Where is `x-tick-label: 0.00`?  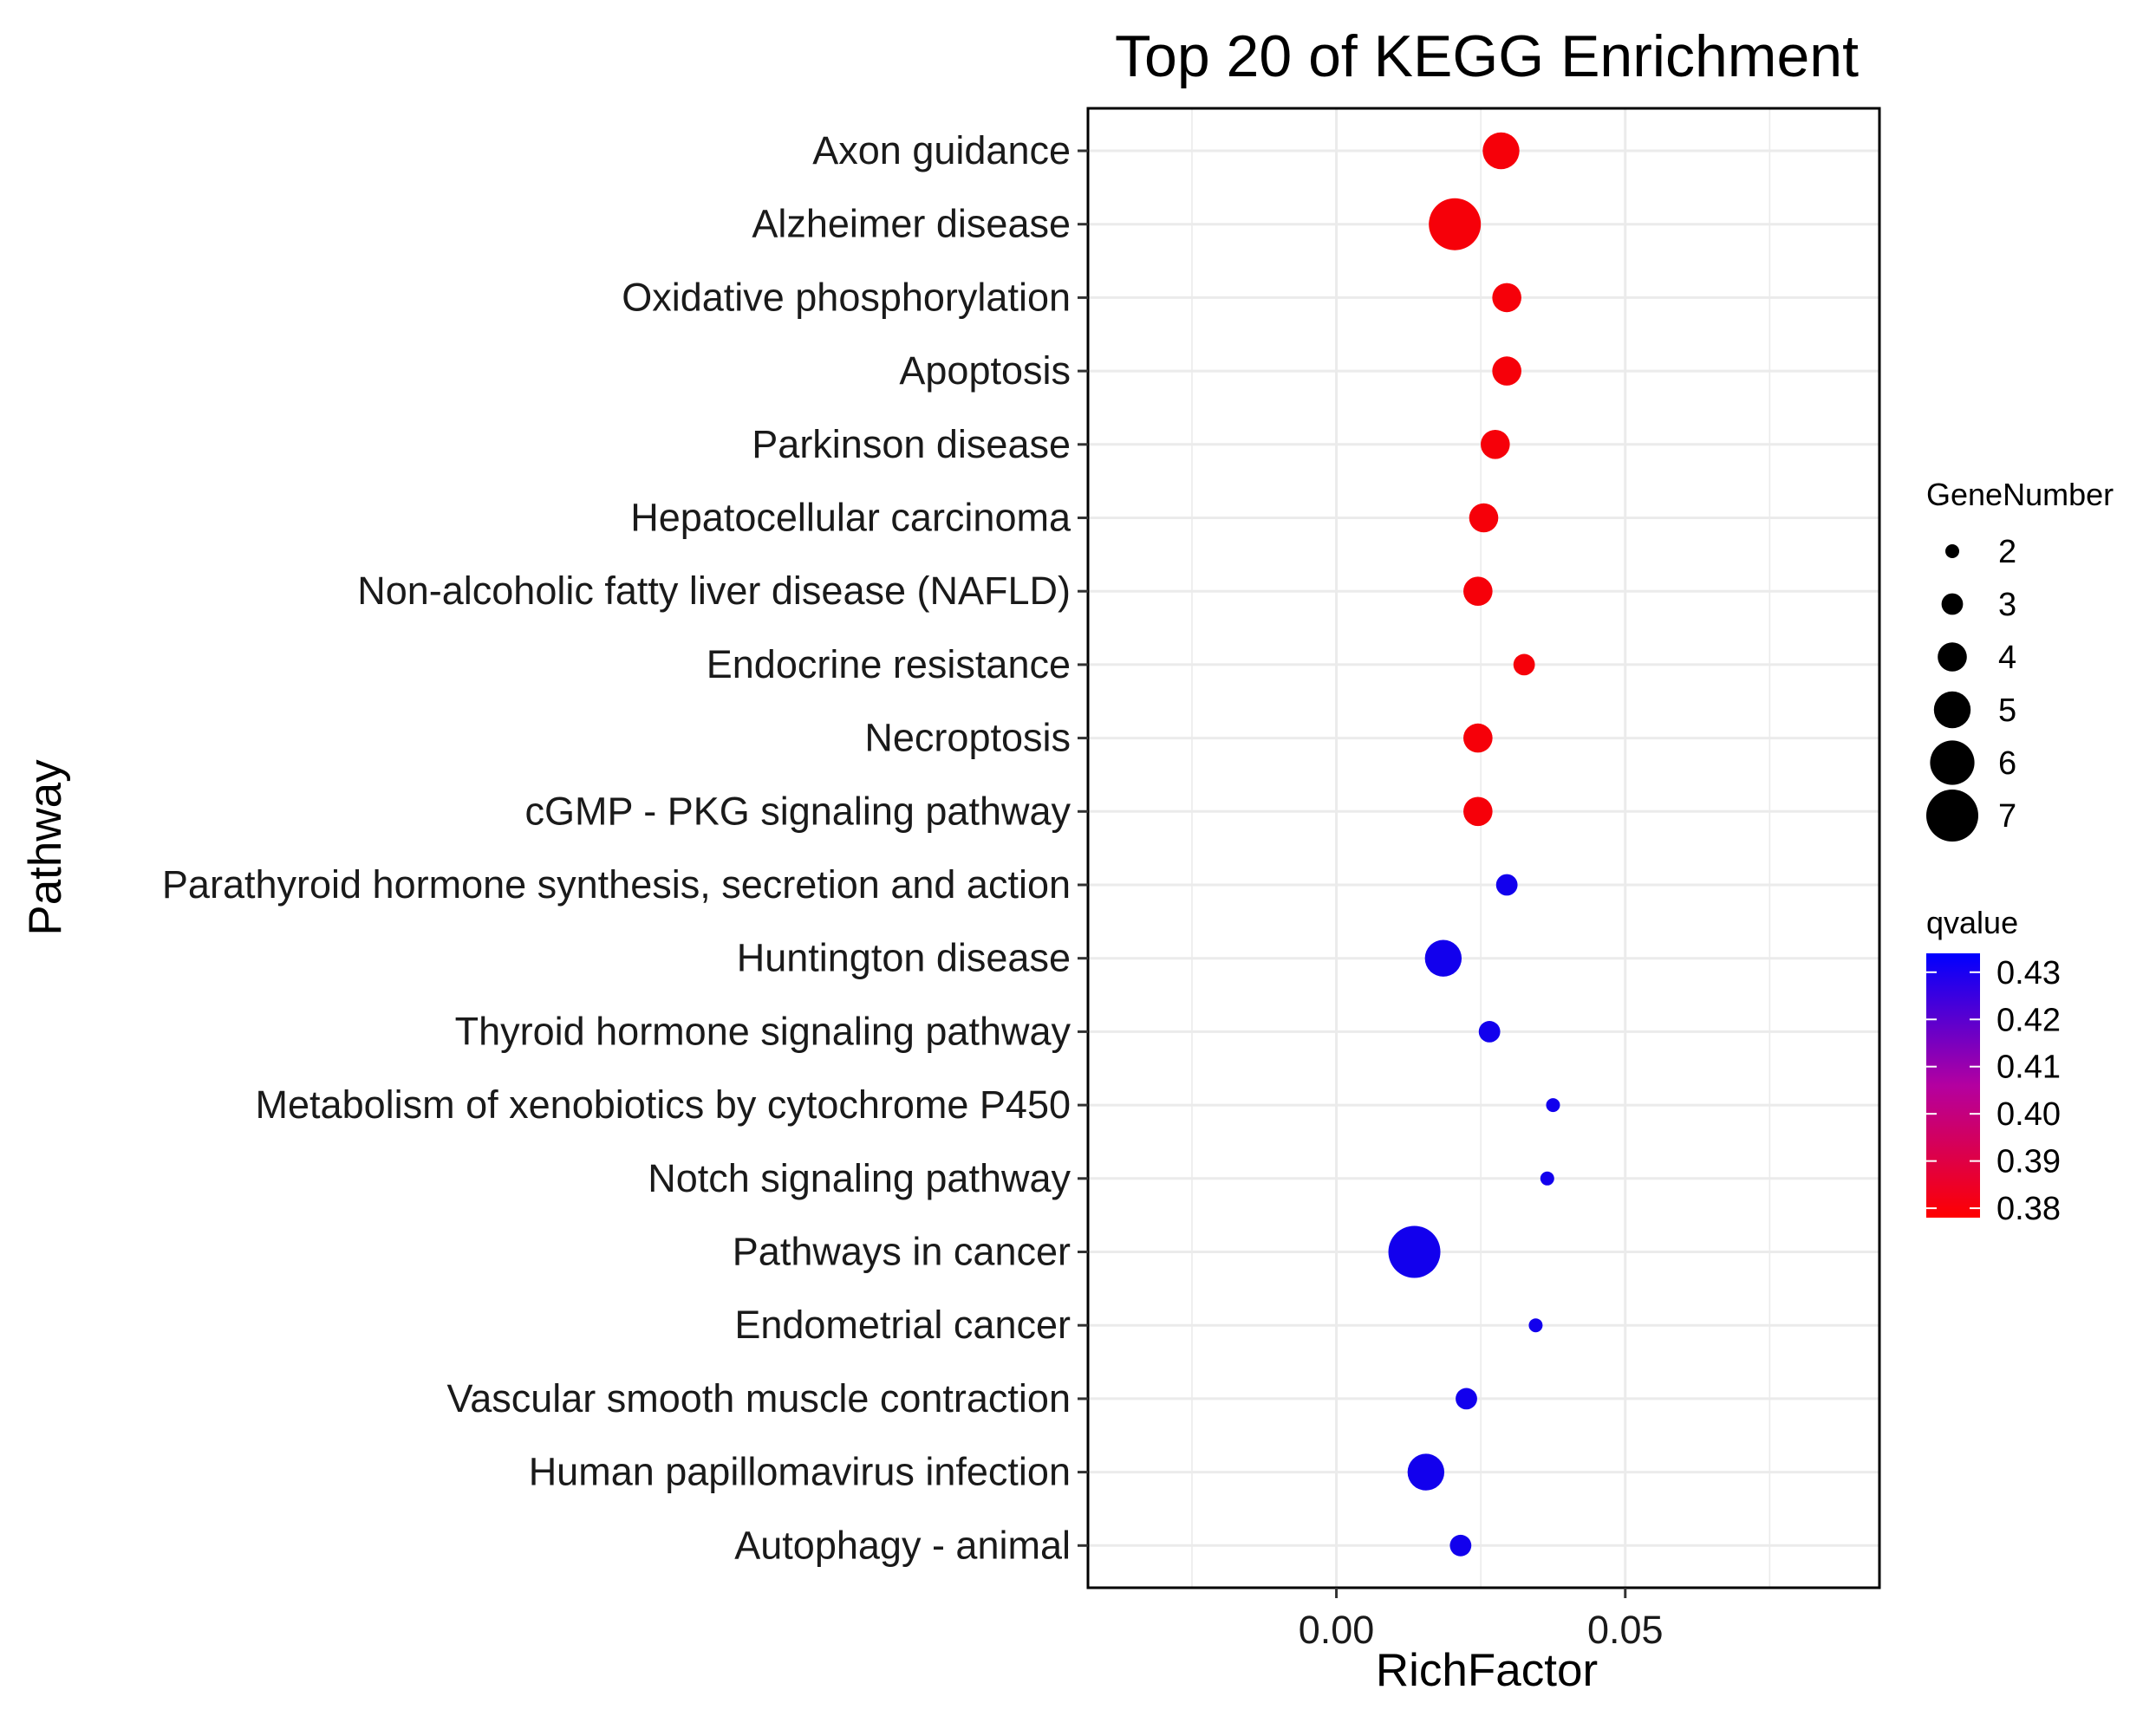 x-tick-label: 0.00 is located at coordinates (1337, 1630).